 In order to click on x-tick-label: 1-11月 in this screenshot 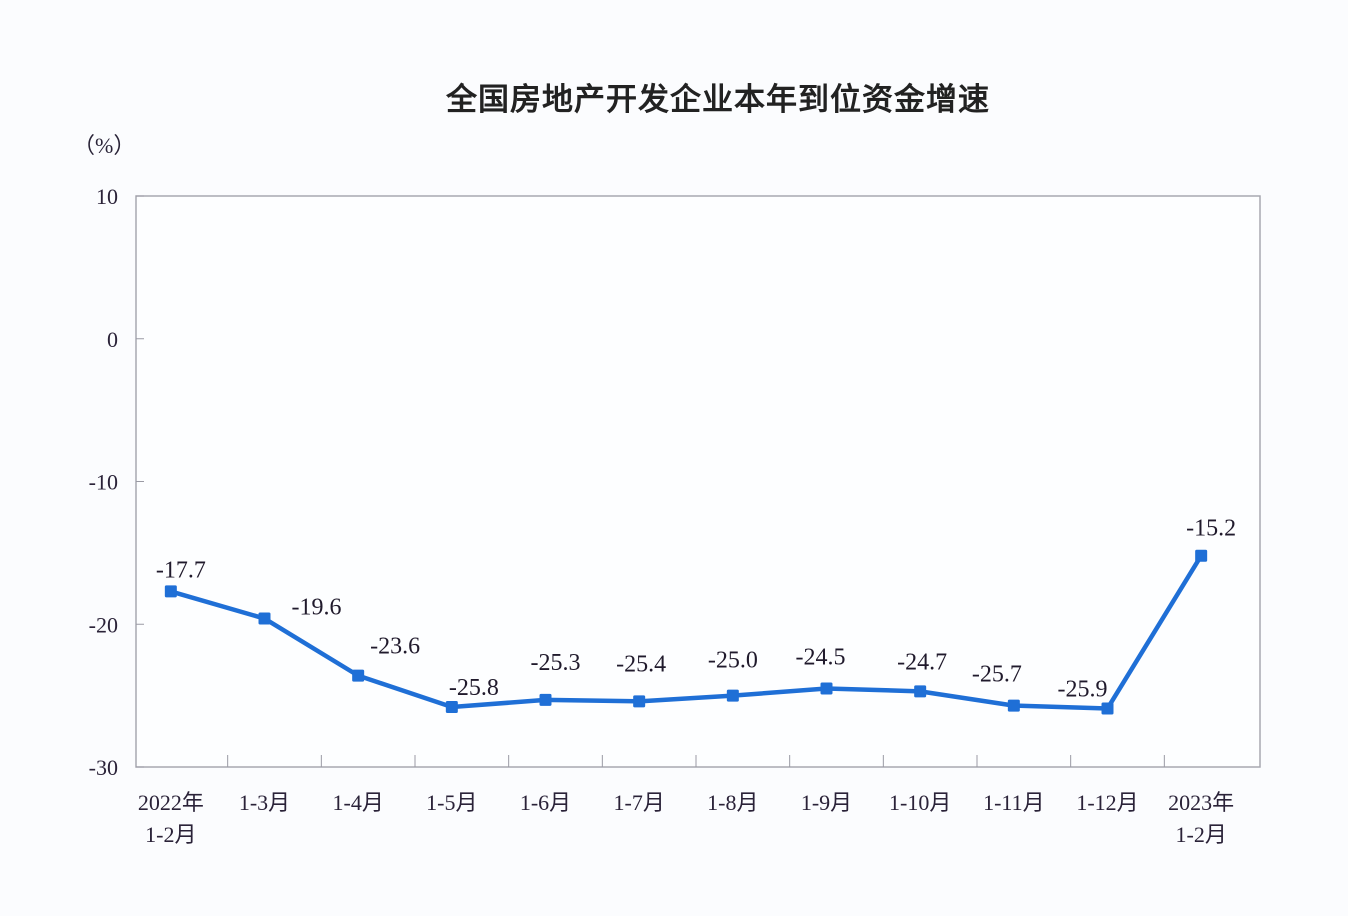, I will do `click(1014, 802)`.